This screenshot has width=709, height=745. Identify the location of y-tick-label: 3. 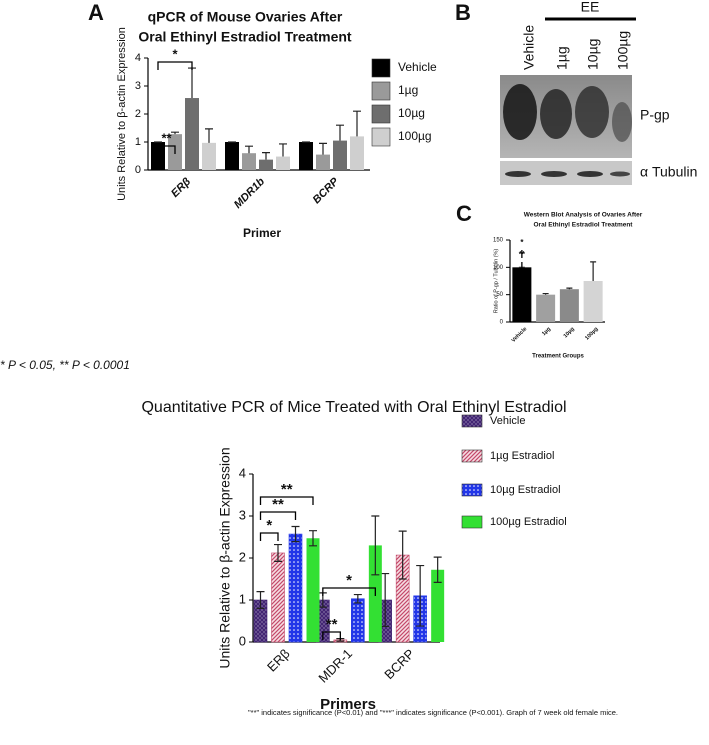
(138, 86).